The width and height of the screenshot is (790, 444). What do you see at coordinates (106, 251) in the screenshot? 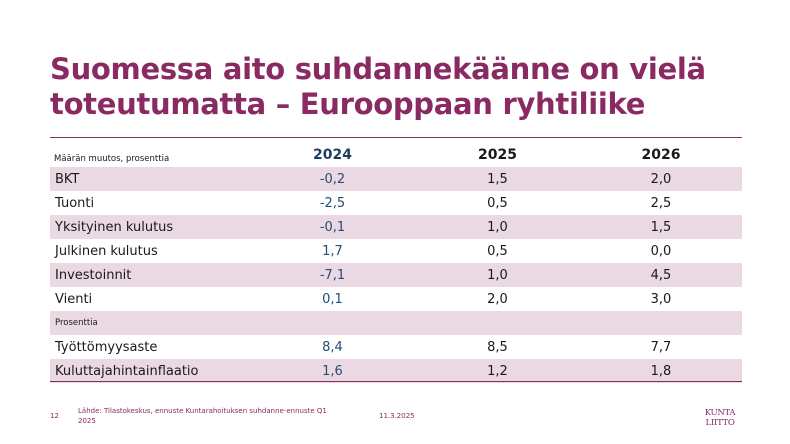
I see `row-label: Julkinen kulutus` at bounding box center [106, 251].